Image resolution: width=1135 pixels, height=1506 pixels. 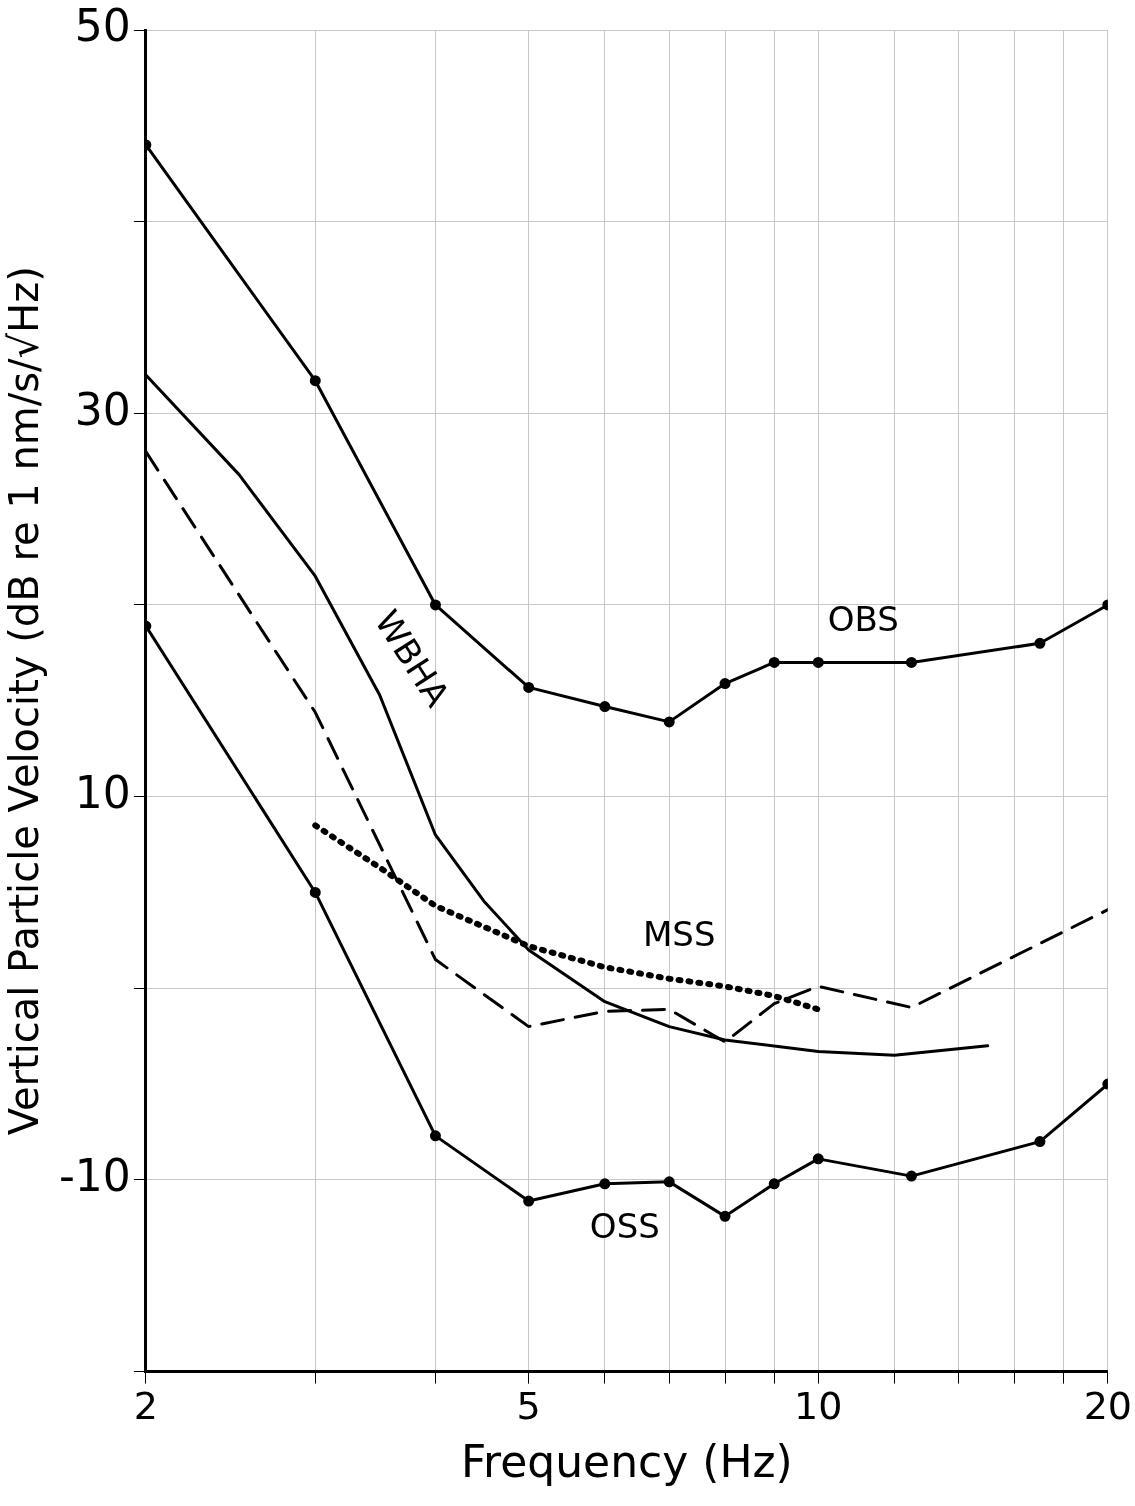 What do you see at coordinates (863, 619) in the screenshot?
I see `series-label: OBS` at bounding box center [863, 619].